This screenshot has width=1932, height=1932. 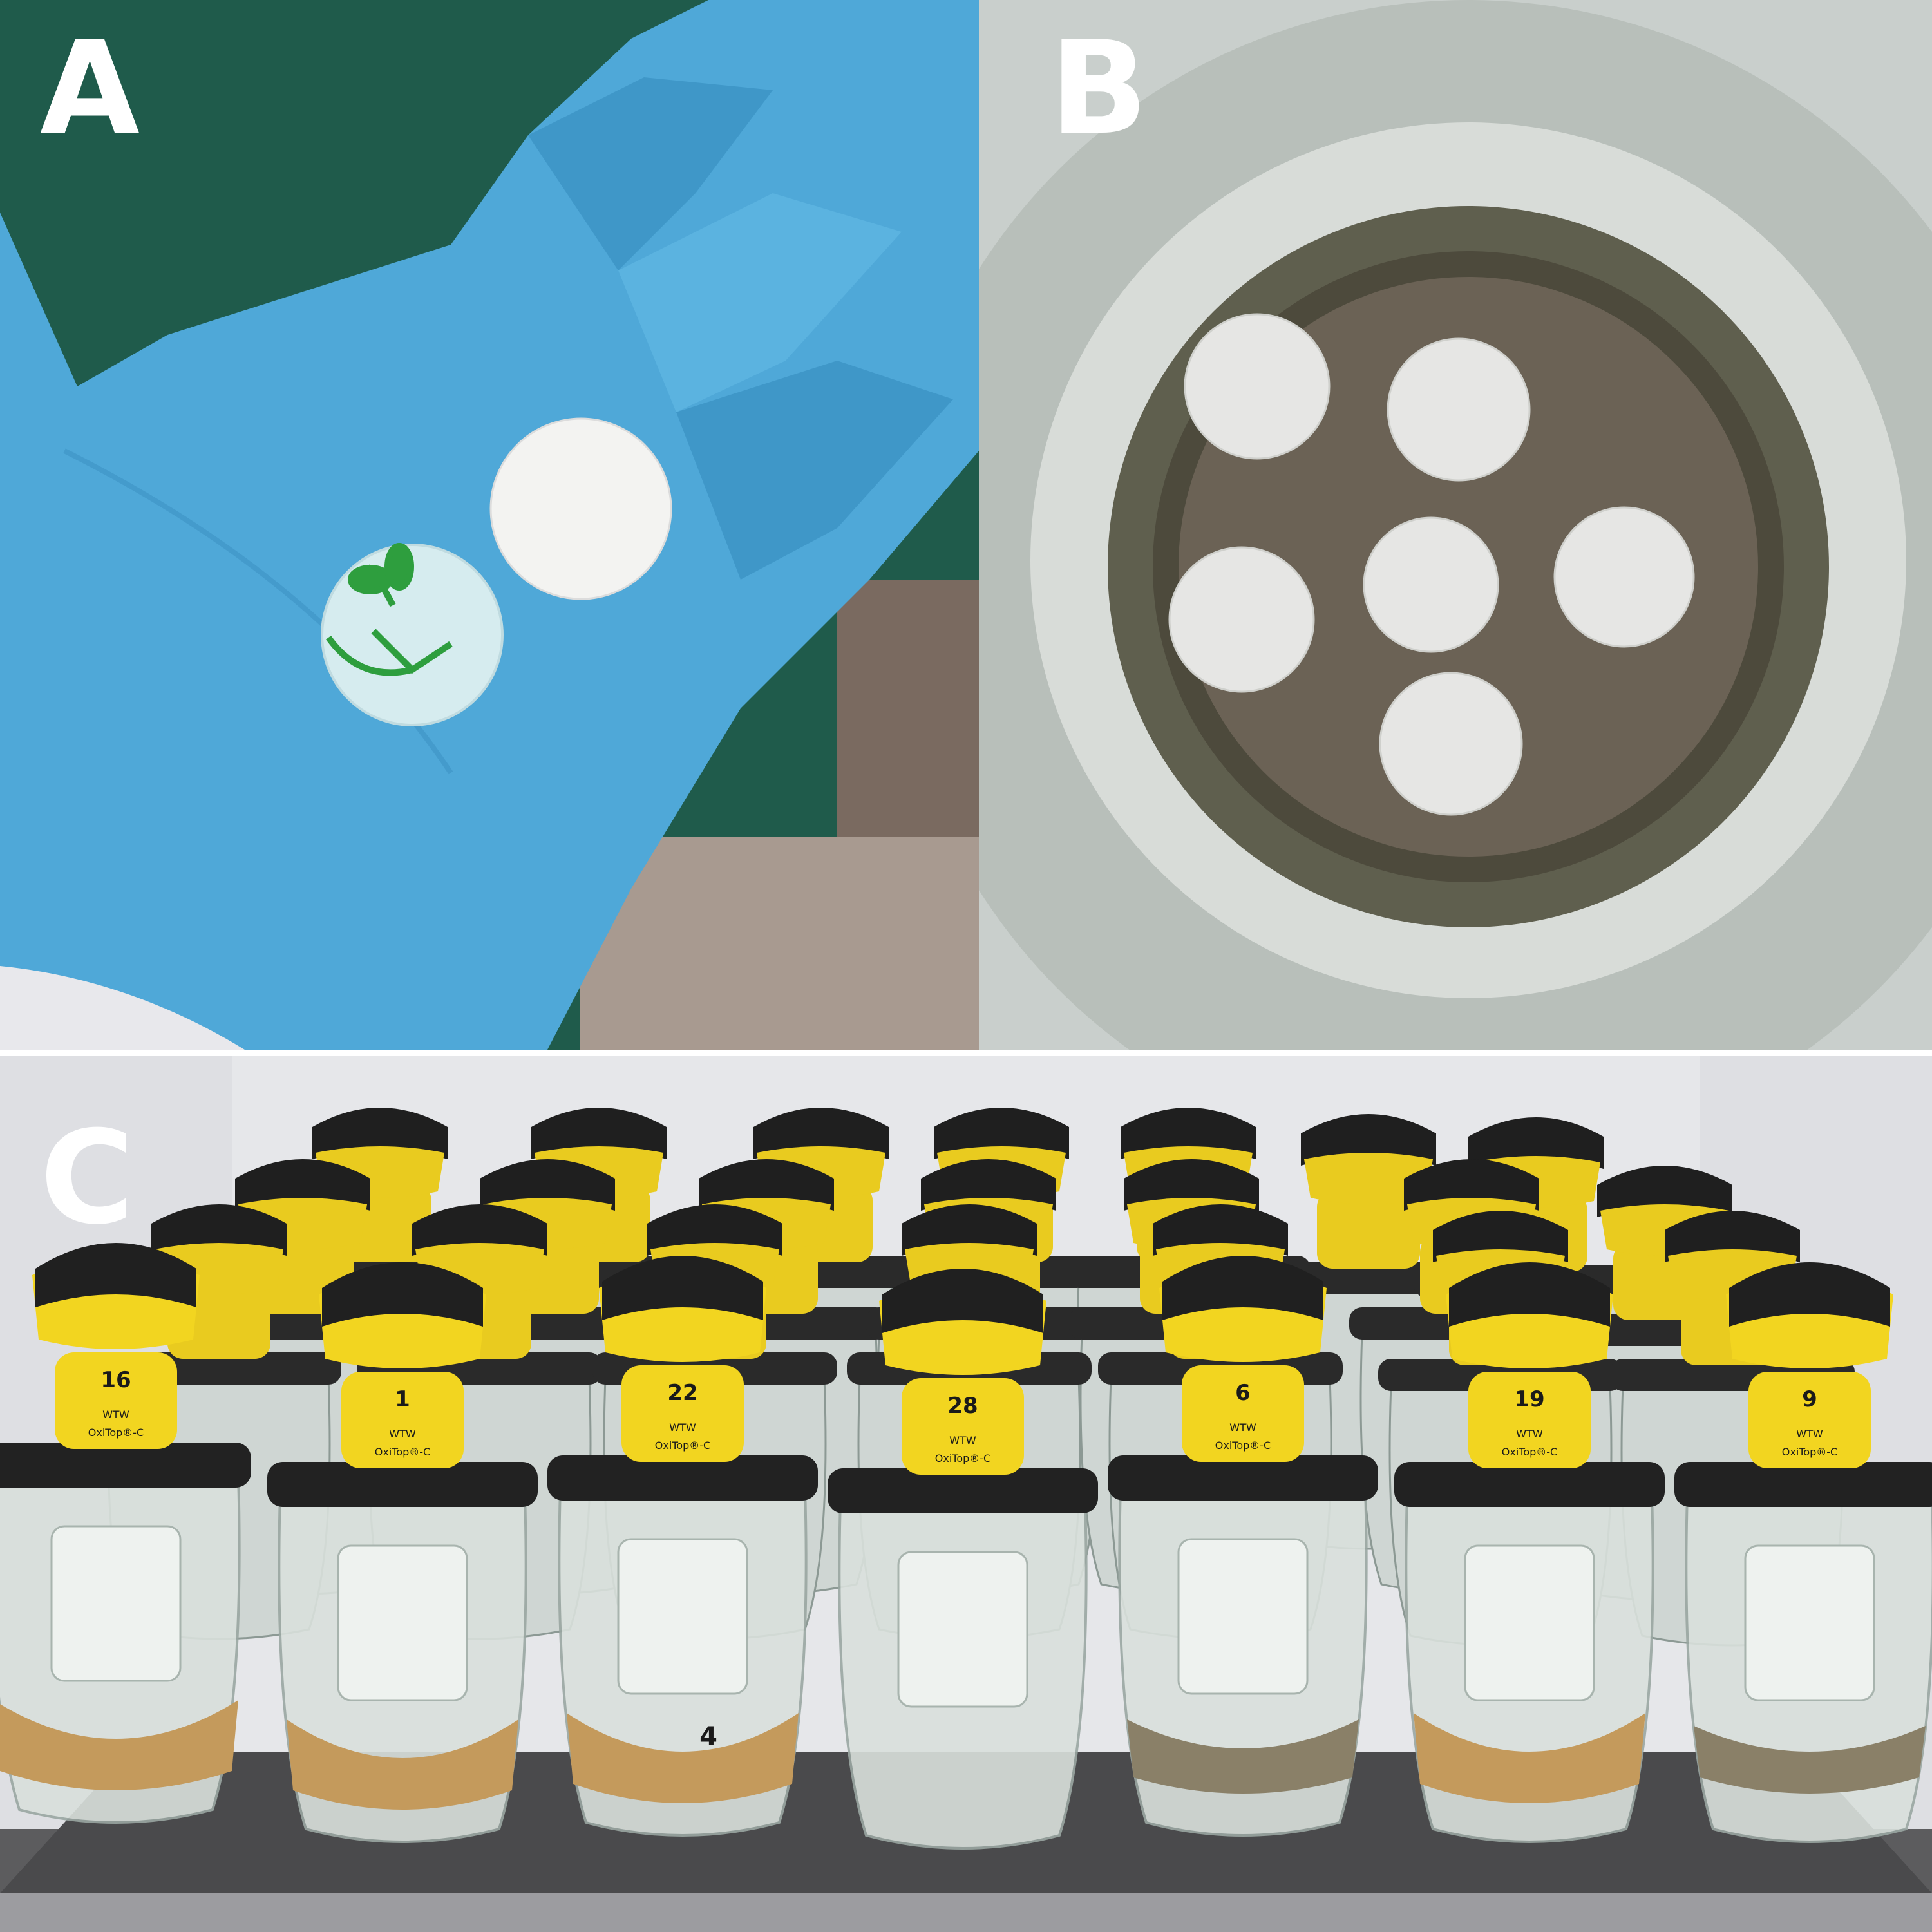 I want to click on jar-label-6: 6, so click(x=1243, y=1393).